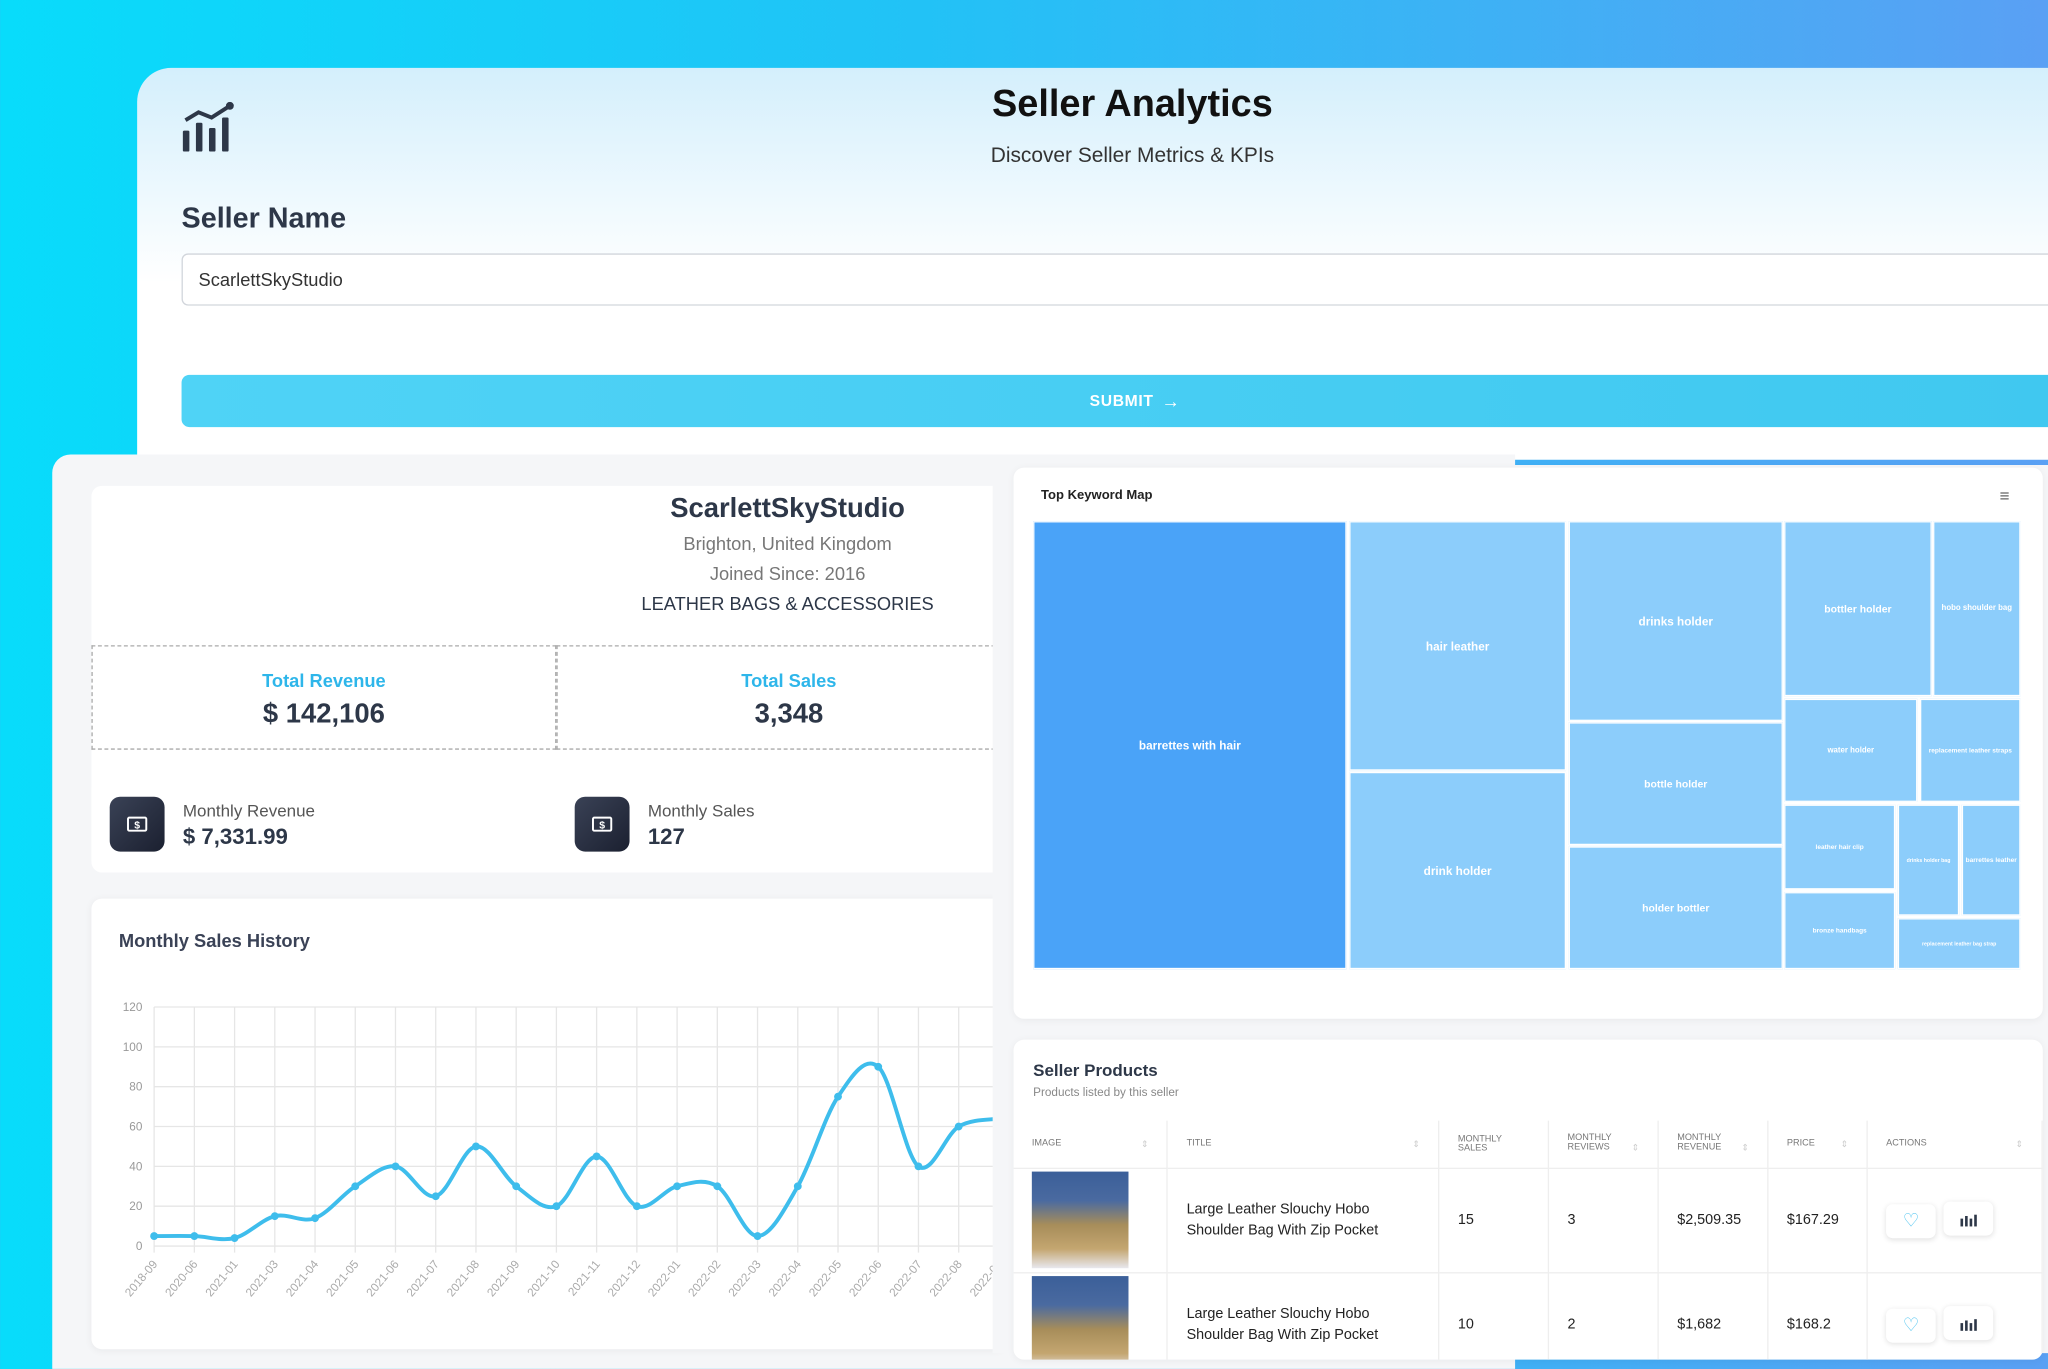  I want to click on treemap-tile: bronze handbags, so click(1840, 931).